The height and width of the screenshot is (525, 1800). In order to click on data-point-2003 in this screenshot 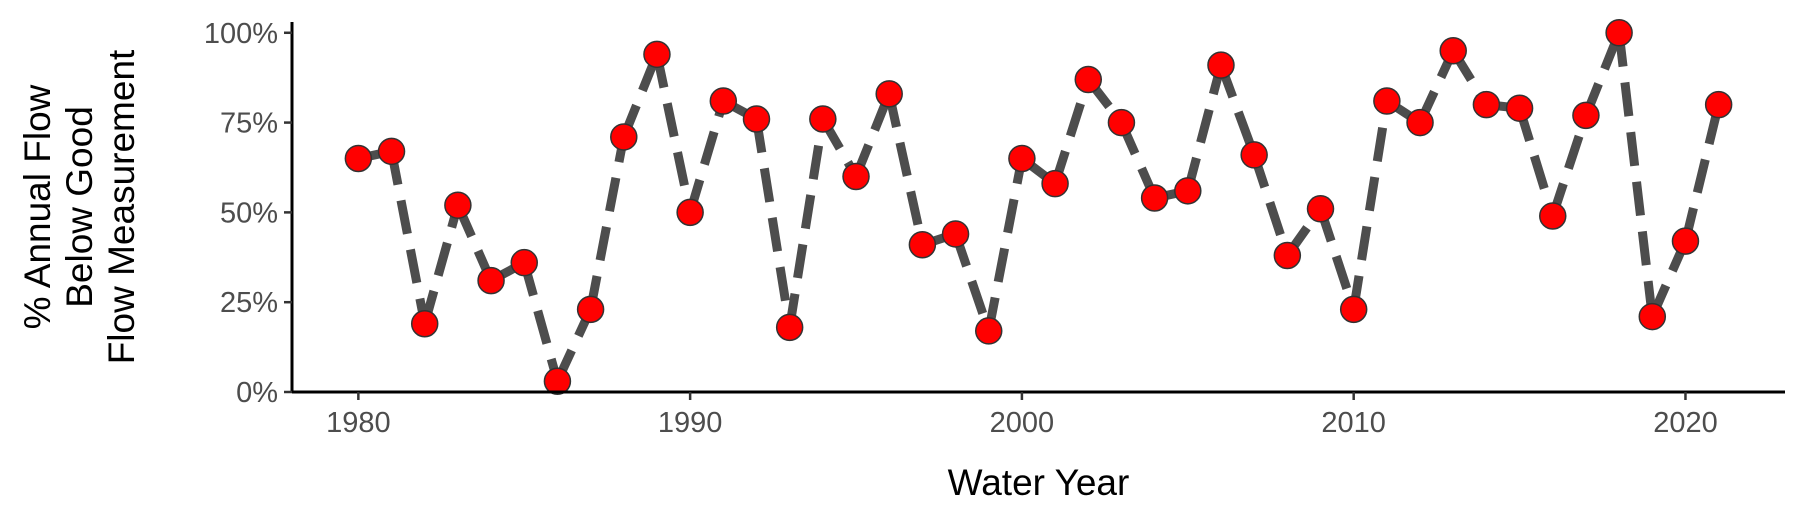, I will do `click(1121, 122)`.